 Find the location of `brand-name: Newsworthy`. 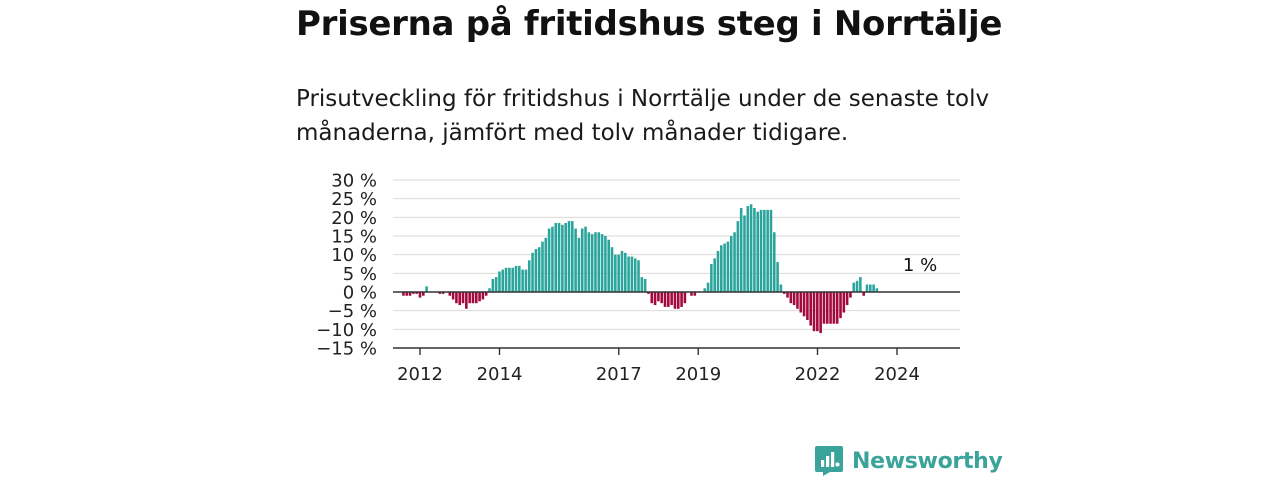

brand-name: Newsworthy is located at coordinates (927, 461).